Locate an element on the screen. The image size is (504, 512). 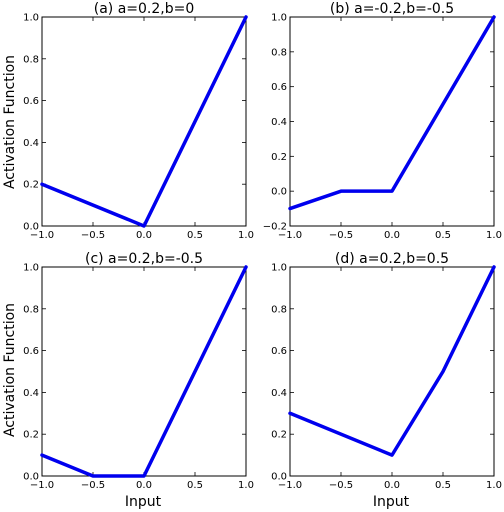
y-axis-label-bottom: Activation Function is located at coordinates (10, 370).